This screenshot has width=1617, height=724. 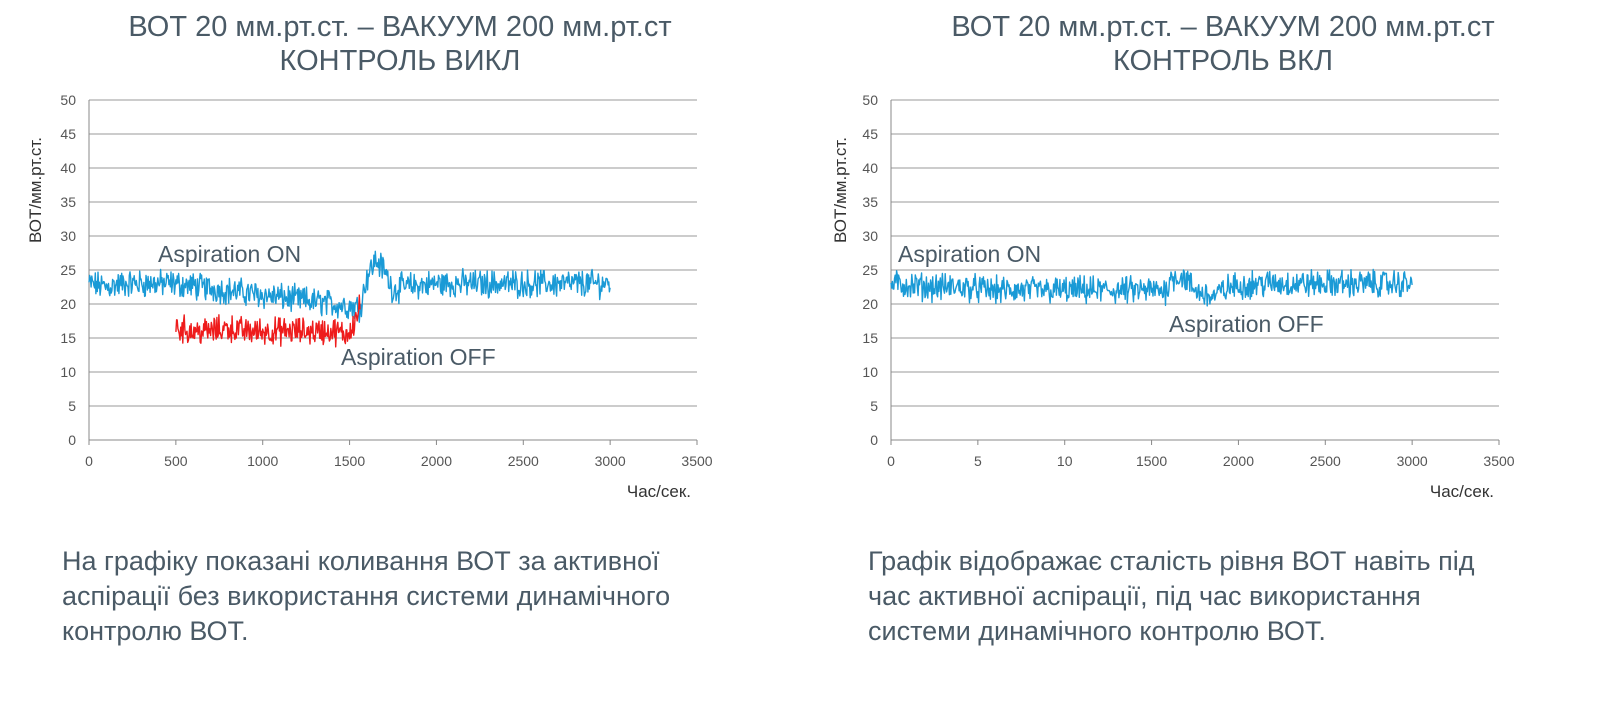 What do you see at coordinates (1065, 461) in the screenshot?
I see `x-tick-label: 10` at bounding box center [1065, 461].